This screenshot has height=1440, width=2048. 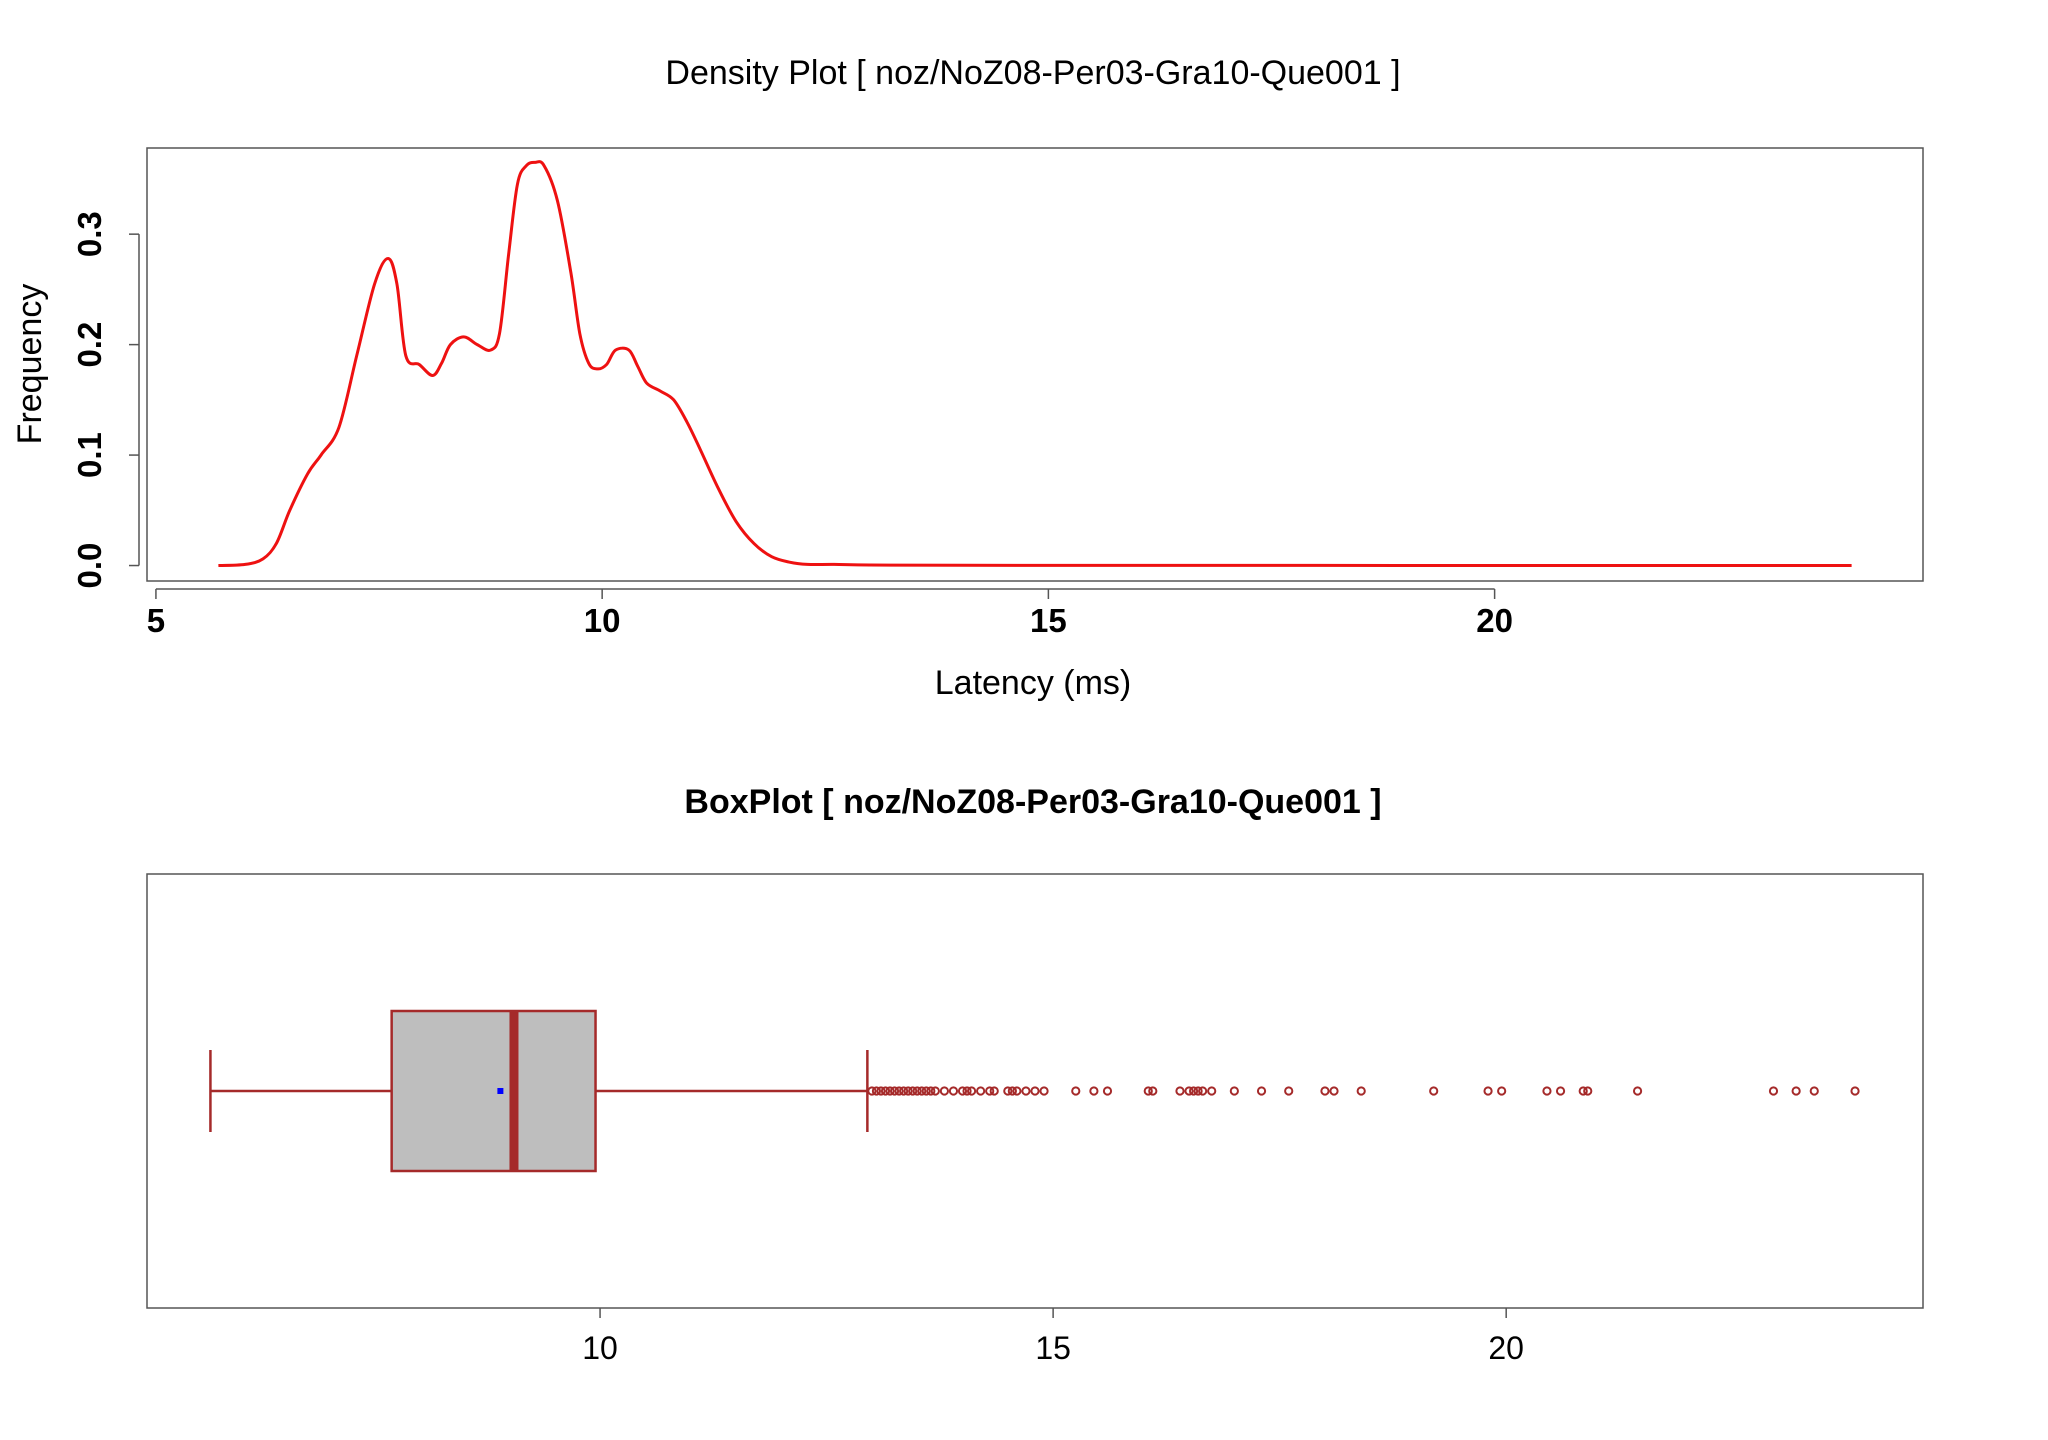 I want to click on density-y-tick-label: 0.0, so click(x=89, y=566).